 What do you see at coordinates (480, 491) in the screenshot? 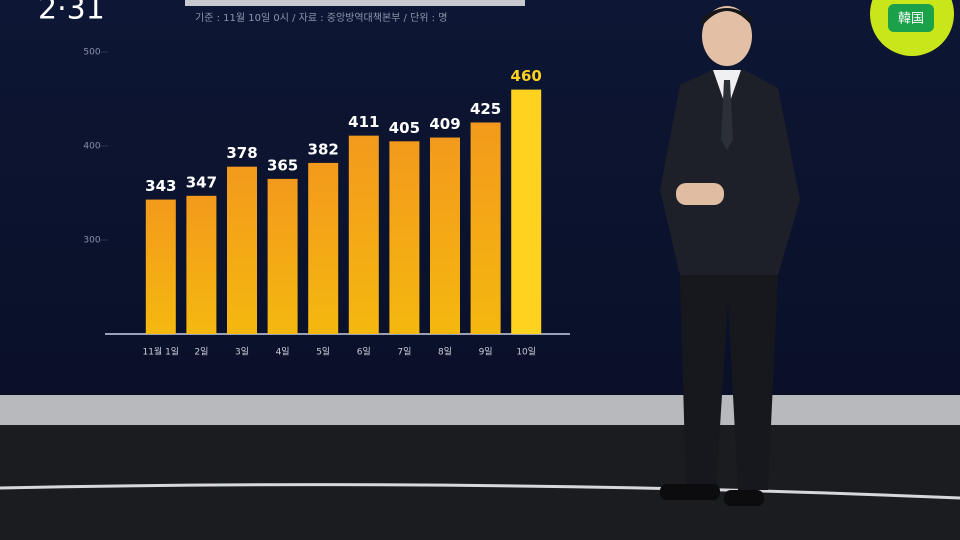
I see `floor-line` at bounding box center [480, 491].